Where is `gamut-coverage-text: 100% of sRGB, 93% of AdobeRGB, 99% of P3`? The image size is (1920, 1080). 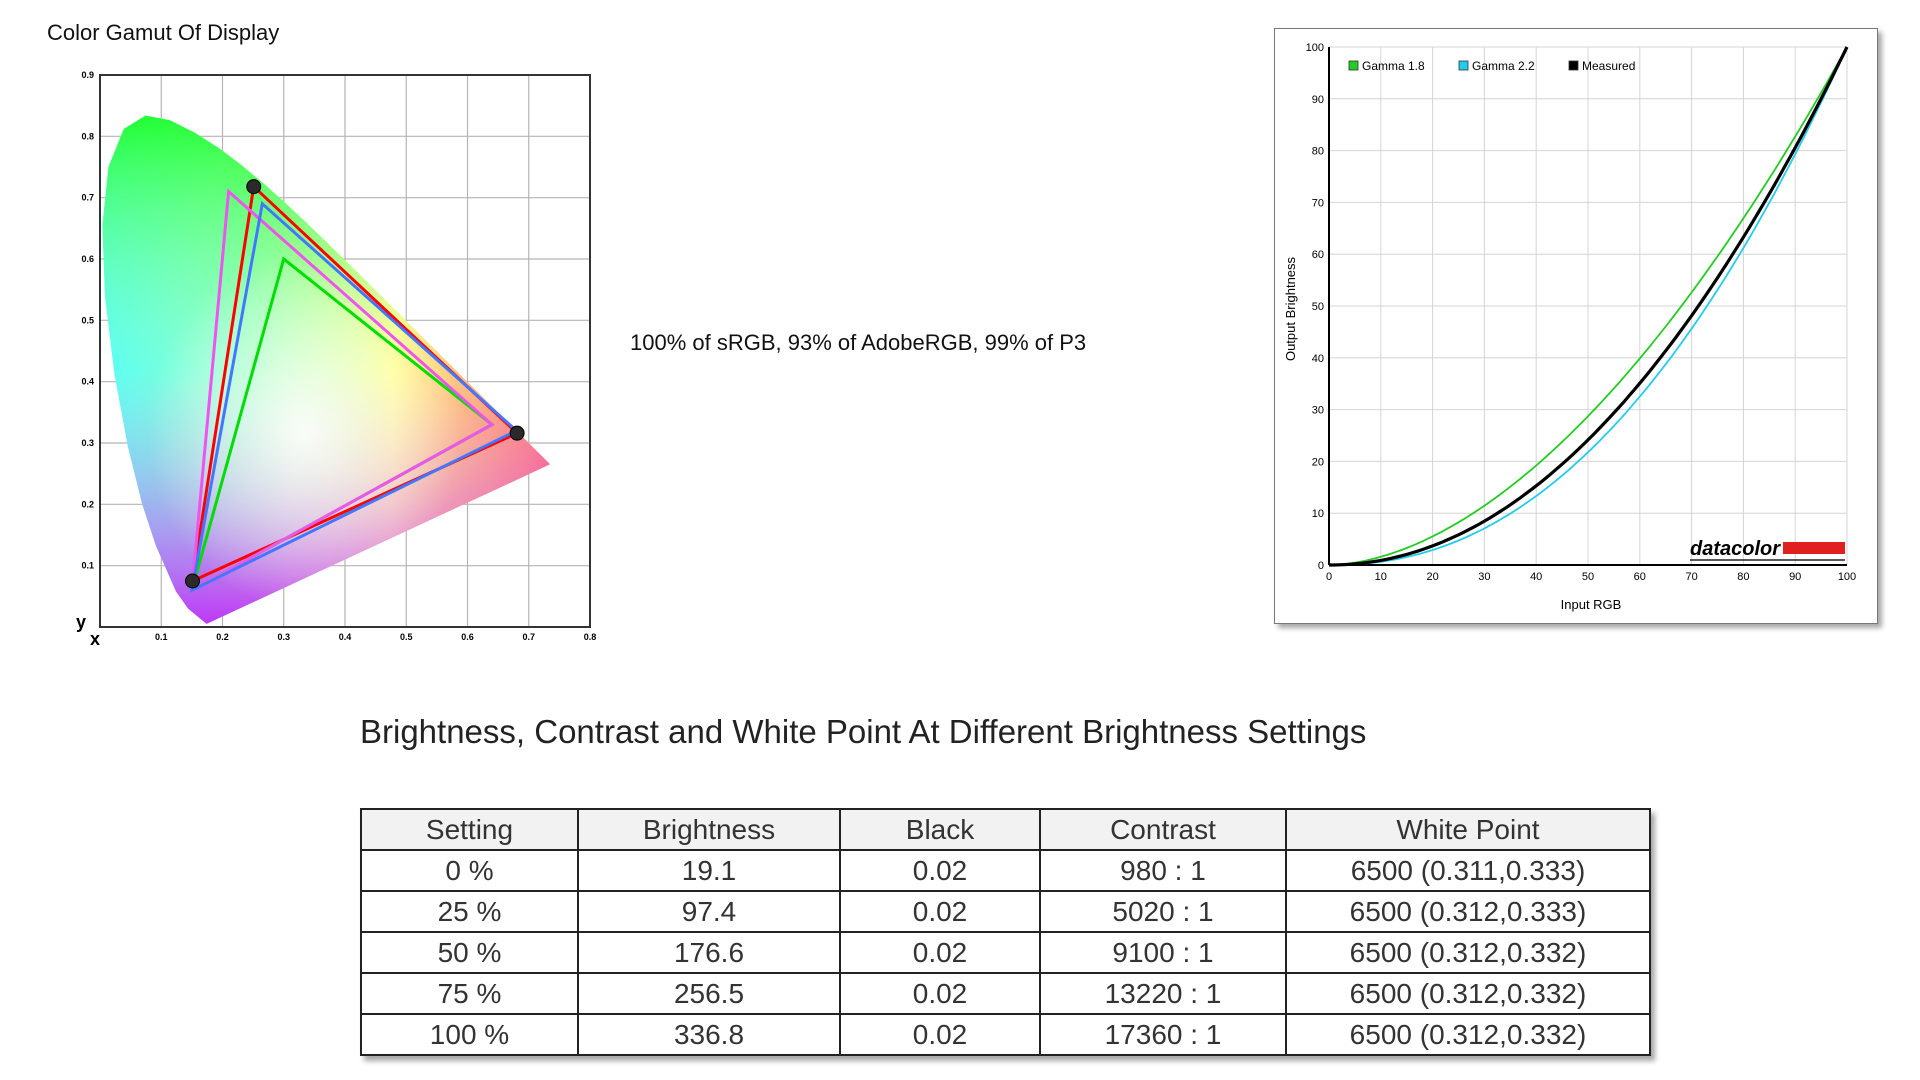
gamut-coverage-text: 100% of sRGB, 93% of AdobeRGB, 99% of P3 is located at coordinates (858, 342).